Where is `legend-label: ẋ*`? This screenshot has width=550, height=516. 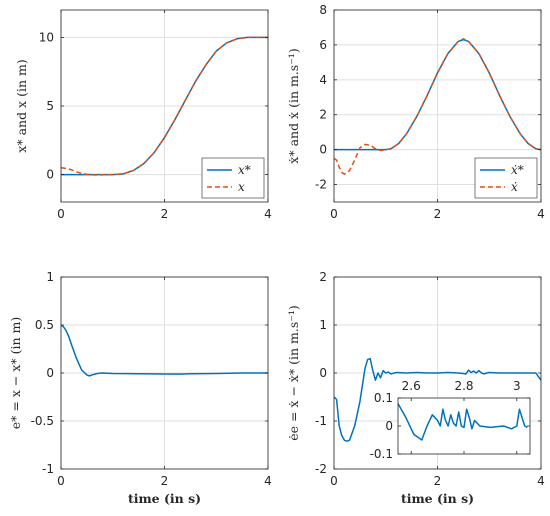 legend-label: ẋ* is located at coordinates (517, 170).